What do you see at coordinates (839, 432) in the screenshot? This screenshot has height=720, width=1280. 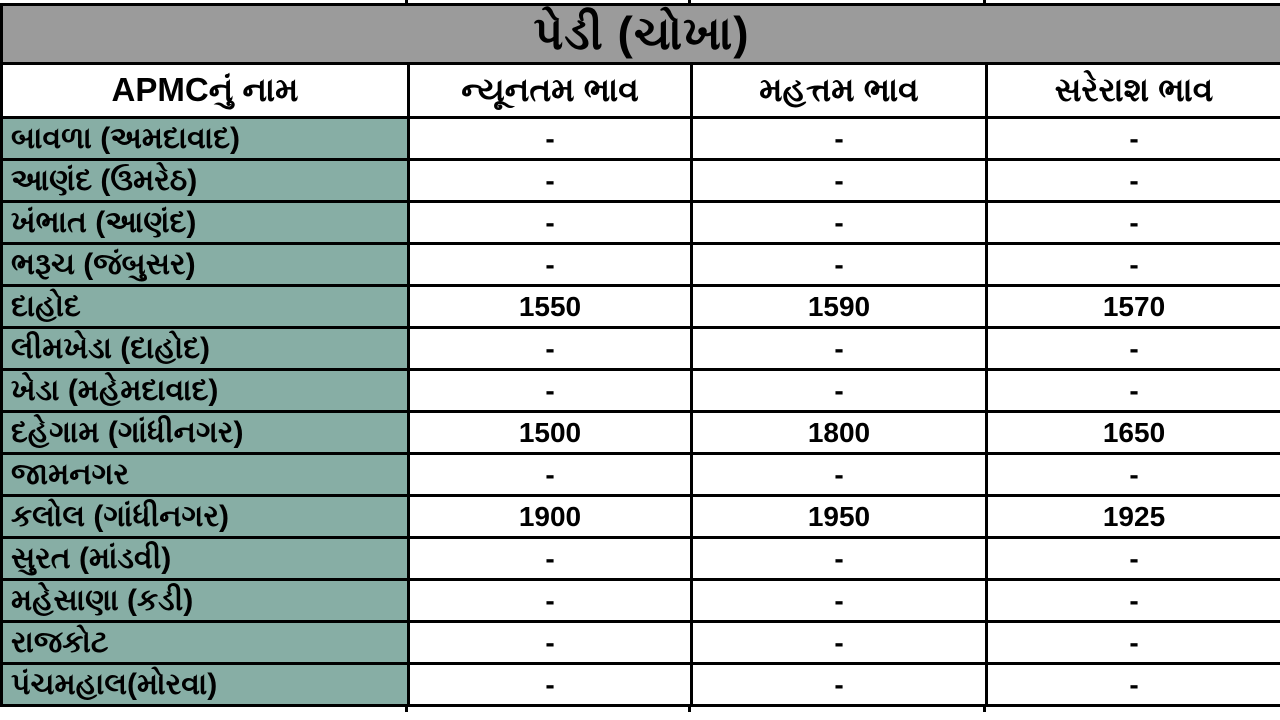 I see `max-price-cell: 1800` at bounding box center [839, 432].